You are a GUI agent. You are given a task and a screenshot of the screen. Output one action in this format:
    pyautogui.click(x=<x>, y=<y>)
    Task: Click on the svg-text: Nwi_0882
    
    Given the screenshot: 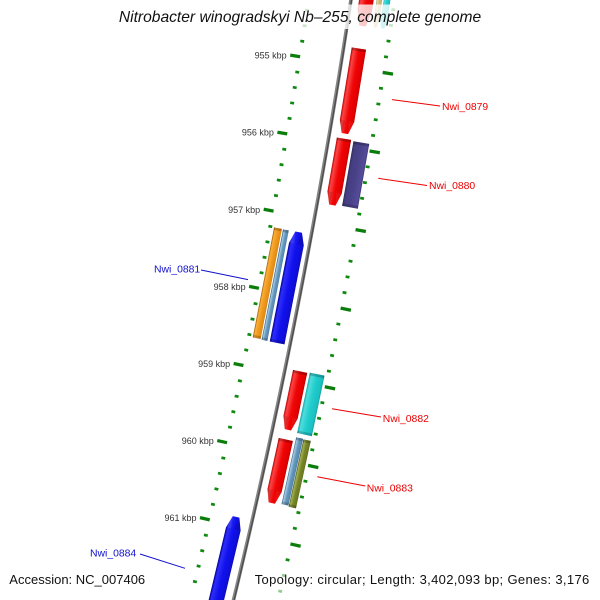 What is the action you would take?
    pyautogui.click(x=406, y=419)
    